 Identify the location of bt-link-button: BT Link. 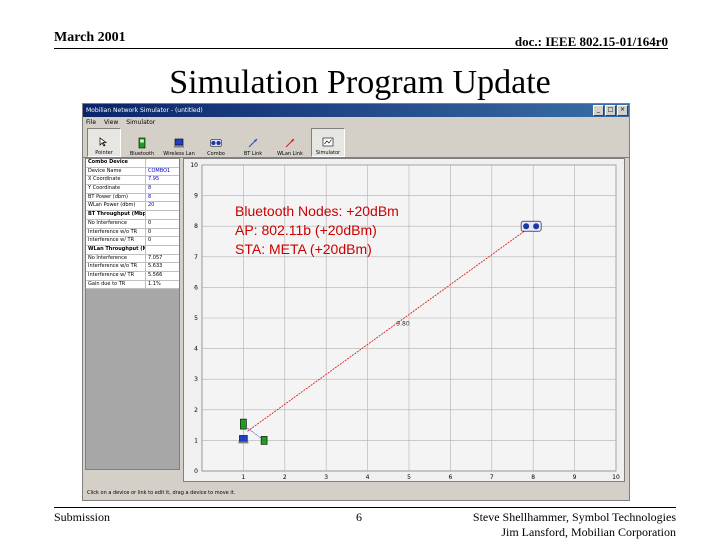
(253, 143).